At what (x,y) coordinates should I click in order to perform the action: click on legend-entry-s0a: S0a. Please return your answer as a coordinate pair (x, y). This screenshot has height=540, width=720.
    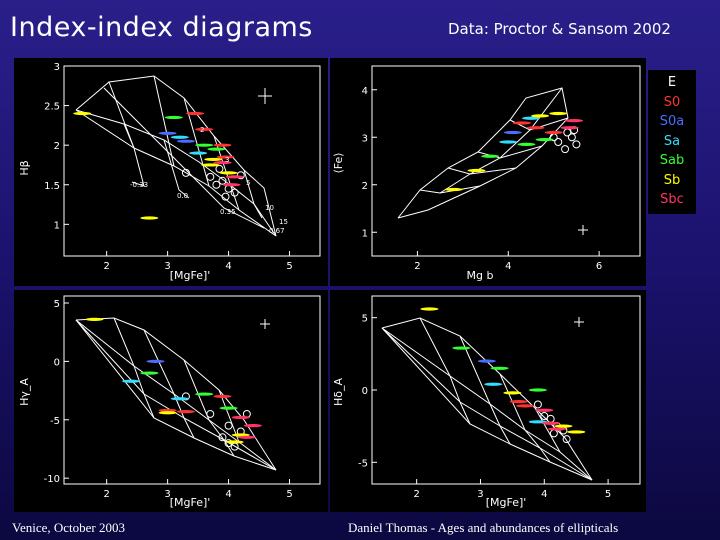
    Looking at the image, I should click on (672, 121).